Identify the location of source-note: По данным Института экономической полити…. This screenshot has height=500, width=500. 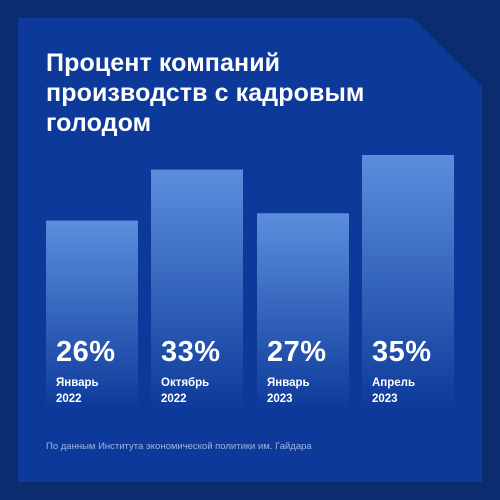
(179, 446).